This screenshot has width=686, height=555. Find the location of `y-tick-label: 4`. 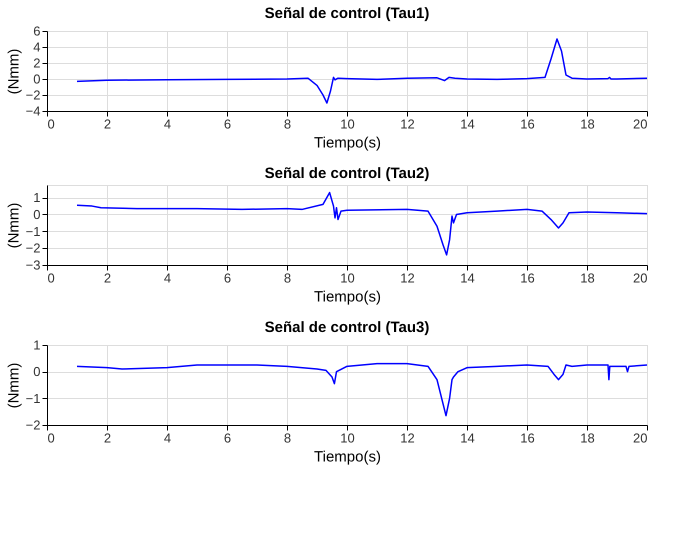

y-tick-label: 4 is located at coordinates (36, 47).